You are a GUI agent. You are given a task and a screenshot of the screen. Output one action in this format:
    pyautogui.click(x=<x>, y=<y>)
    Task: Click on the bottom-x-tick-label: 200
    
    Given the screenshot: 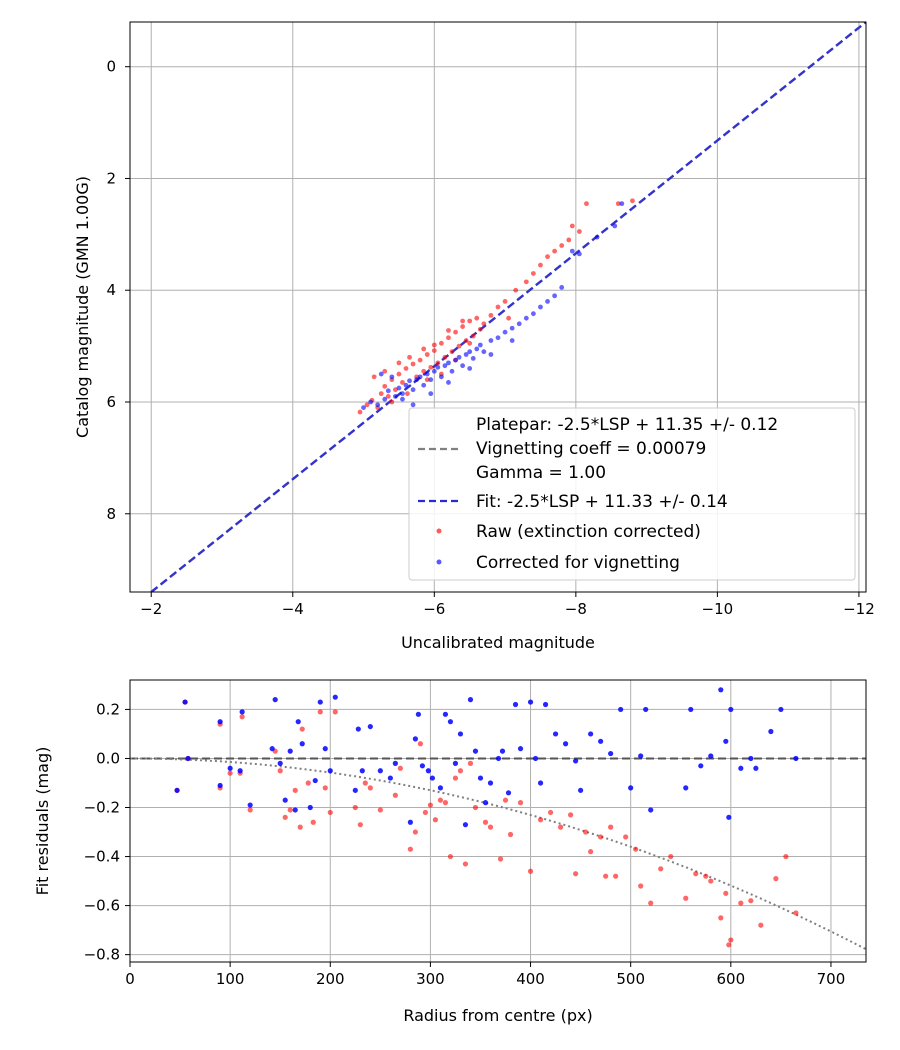 What is the action you would take?
    pyautogui.click(x=330, y=979)
    